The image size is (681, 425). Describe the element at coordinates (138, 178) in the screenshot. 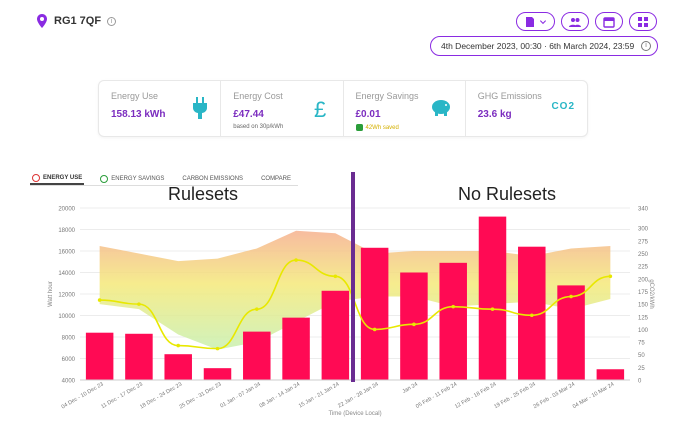

I see `tab-label: ENERGY SAVINGS` at that location.